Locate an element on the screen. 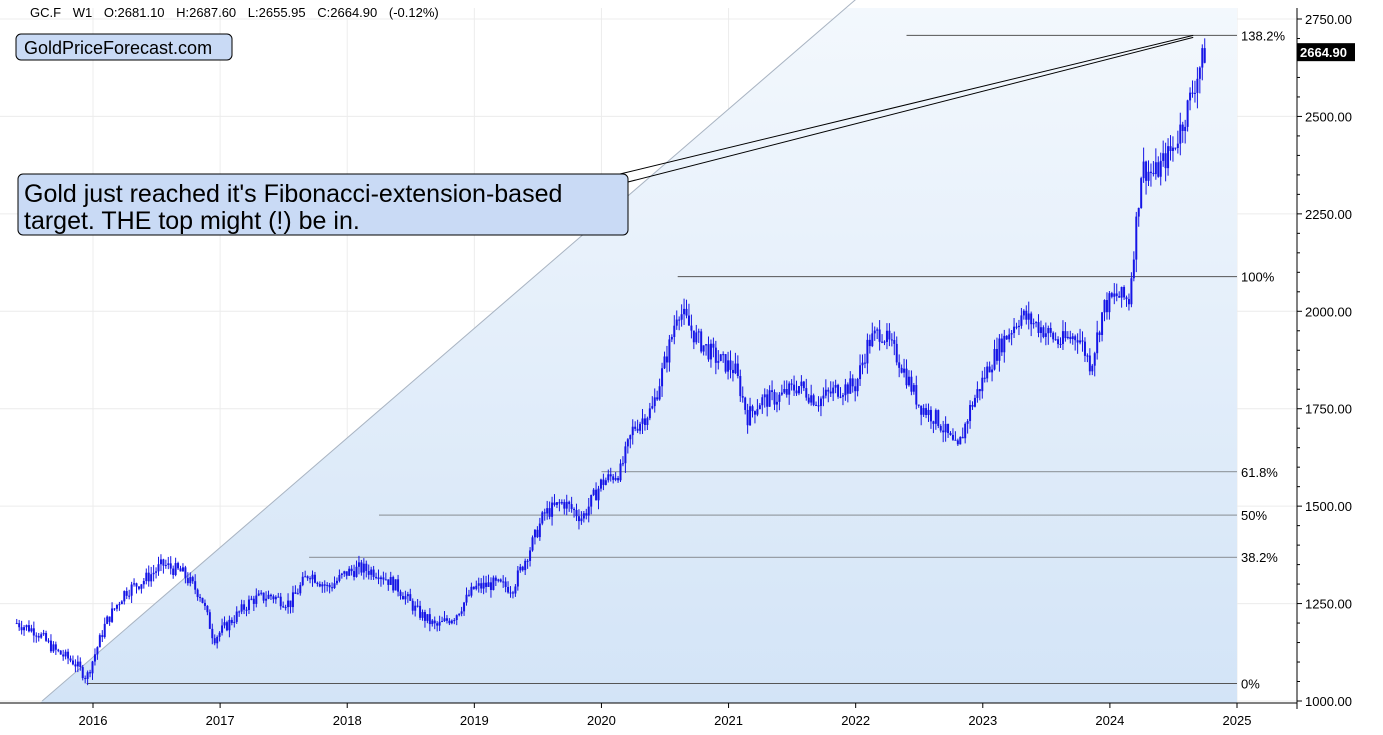  annotation-pointer-lines is located at coordinates (906, 108).